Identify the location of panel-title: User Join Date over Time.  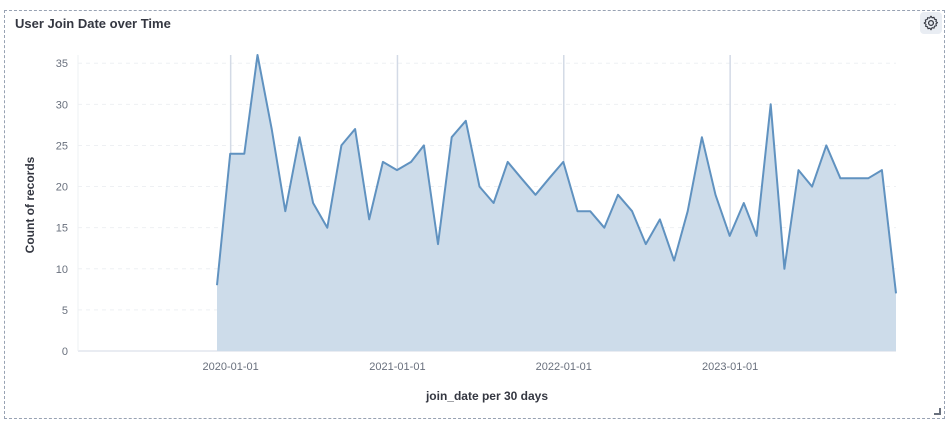
(93, 23).